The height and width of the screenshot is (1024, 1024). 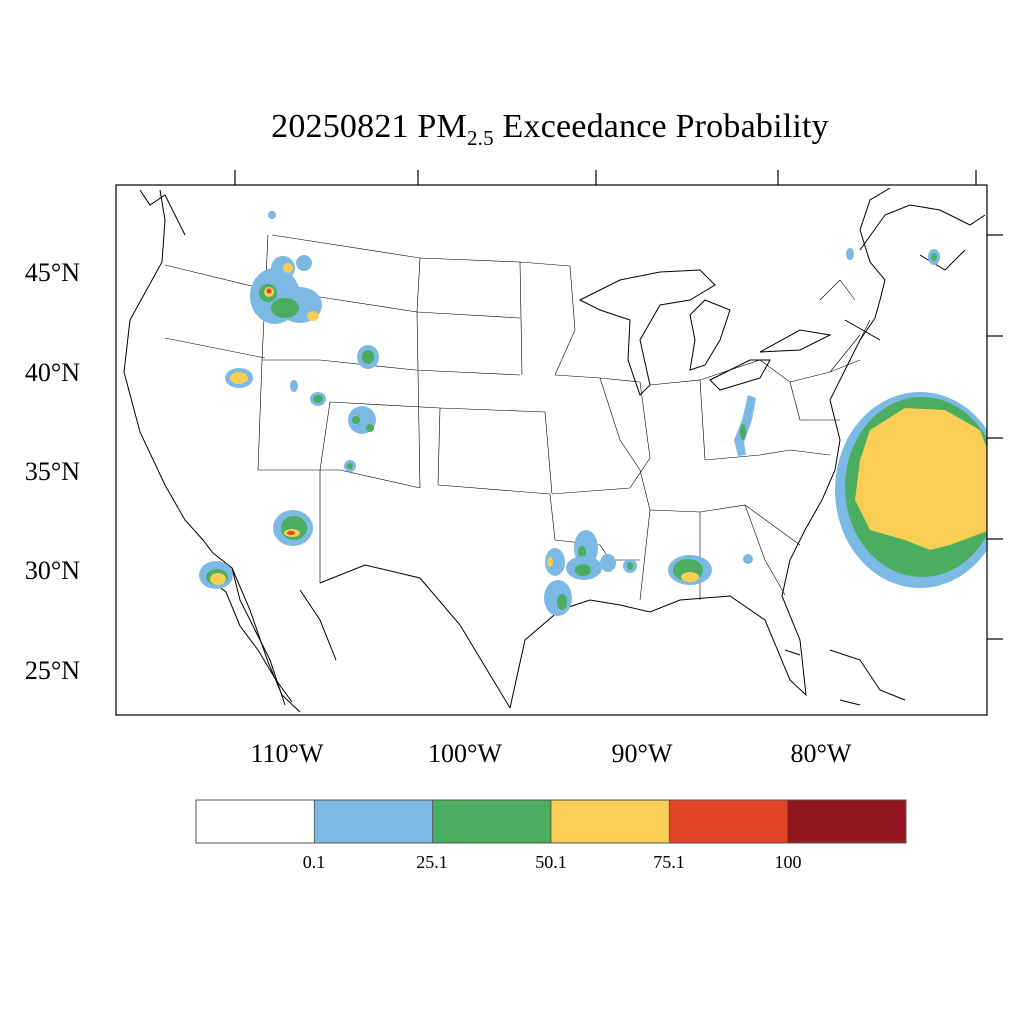 I want to click on georgia-patch, so click(x=748, y=559).